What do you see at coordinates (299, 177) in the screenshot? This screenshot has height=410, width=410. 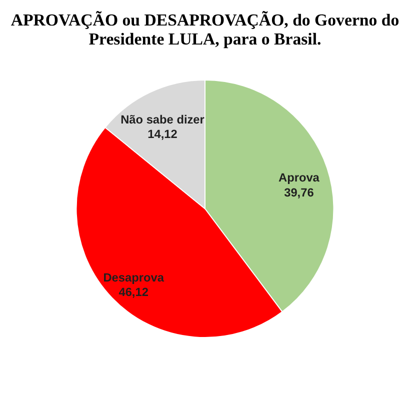 I see `slice-label: Aprova` at bounding box center [299, 177].